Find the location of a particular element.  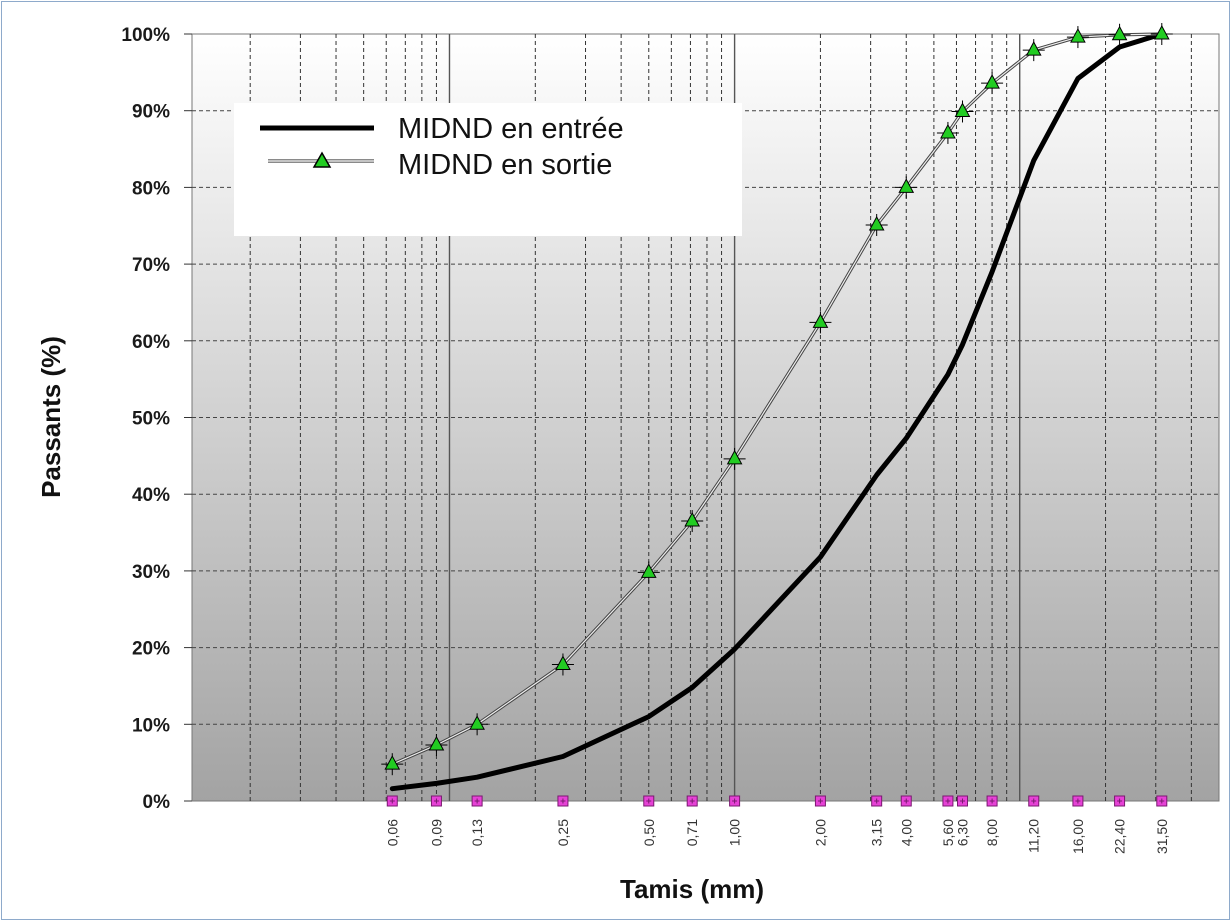

x-tick-label: 0,71 is located at coordinates (692, 832).